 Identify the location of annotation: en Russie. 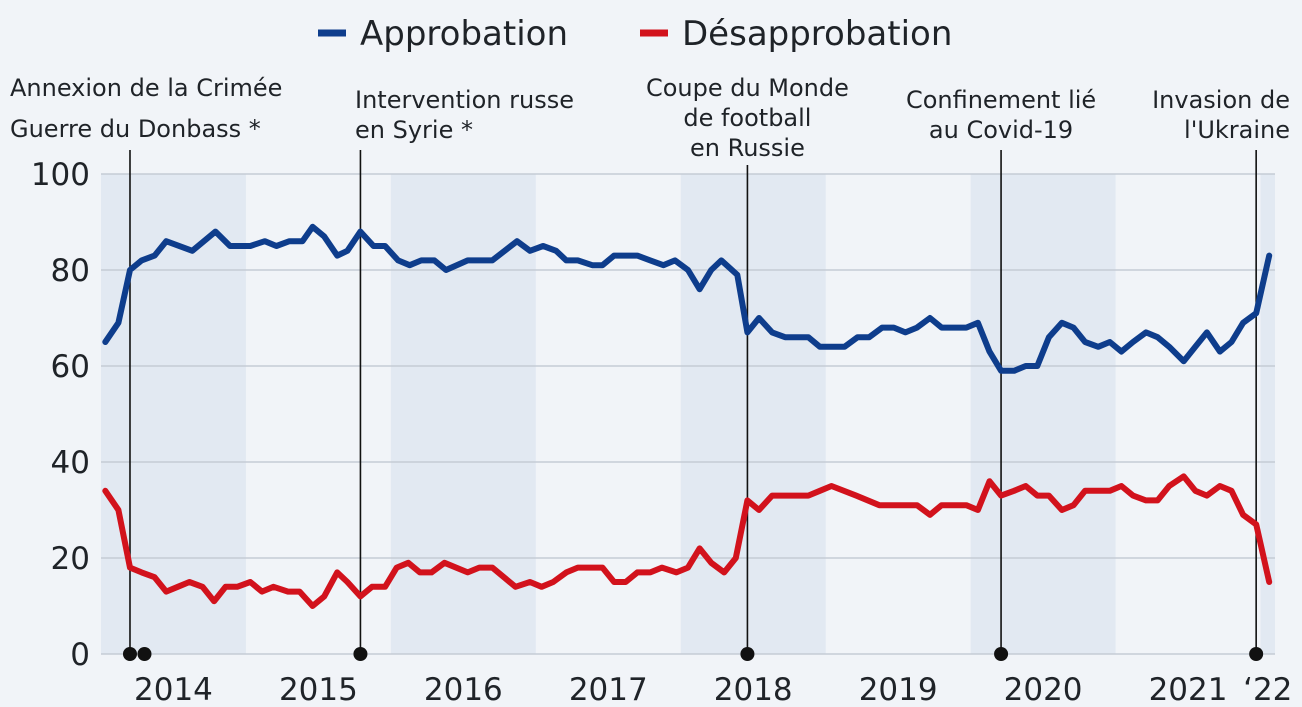
(747, 148).